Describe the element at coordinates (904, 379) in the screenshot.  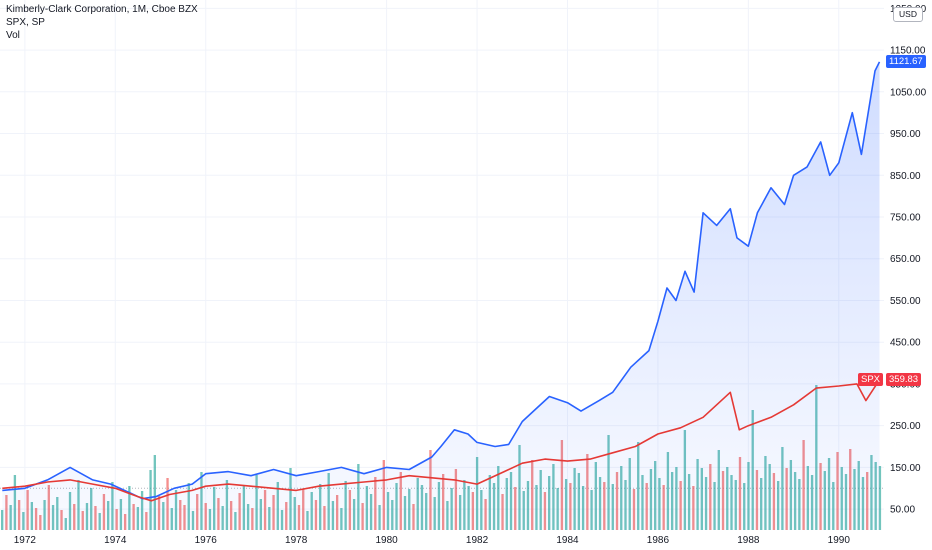
I see `compare-series-value-tag: 359.83` at that location.